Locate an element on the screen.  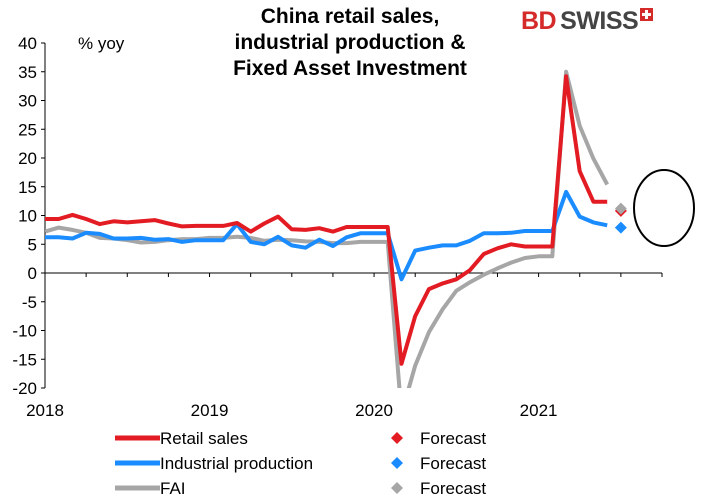
y-tick-label: 0 is located at coordinates (32, 273).